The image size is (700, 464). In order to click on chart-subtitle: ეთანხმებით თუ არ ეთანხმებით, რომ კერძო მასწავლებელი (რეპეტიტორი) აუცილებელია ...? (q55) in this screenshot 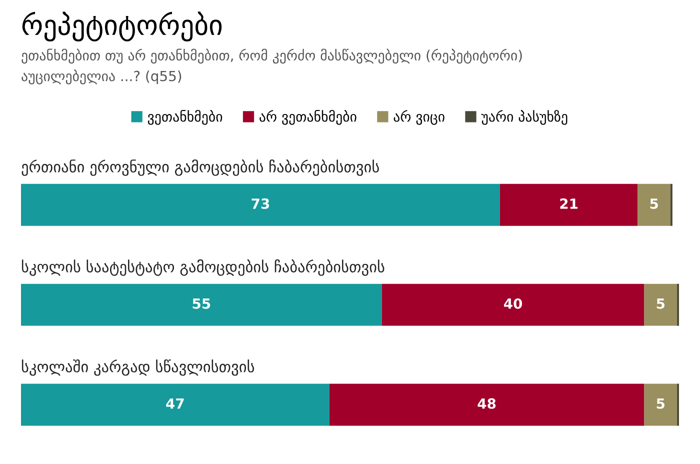, I will do `click(272, 66)`.